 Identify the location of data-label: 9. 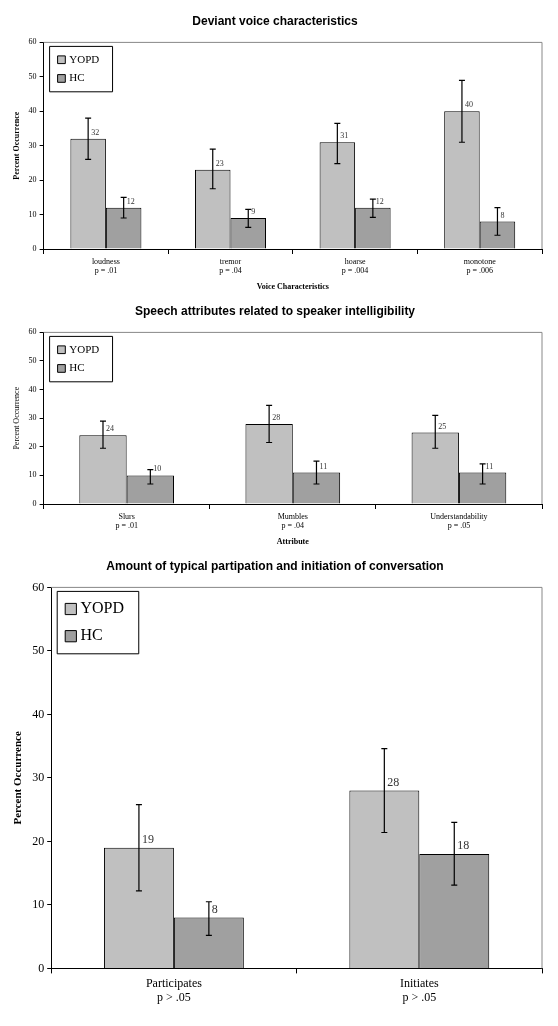
(253, 212).